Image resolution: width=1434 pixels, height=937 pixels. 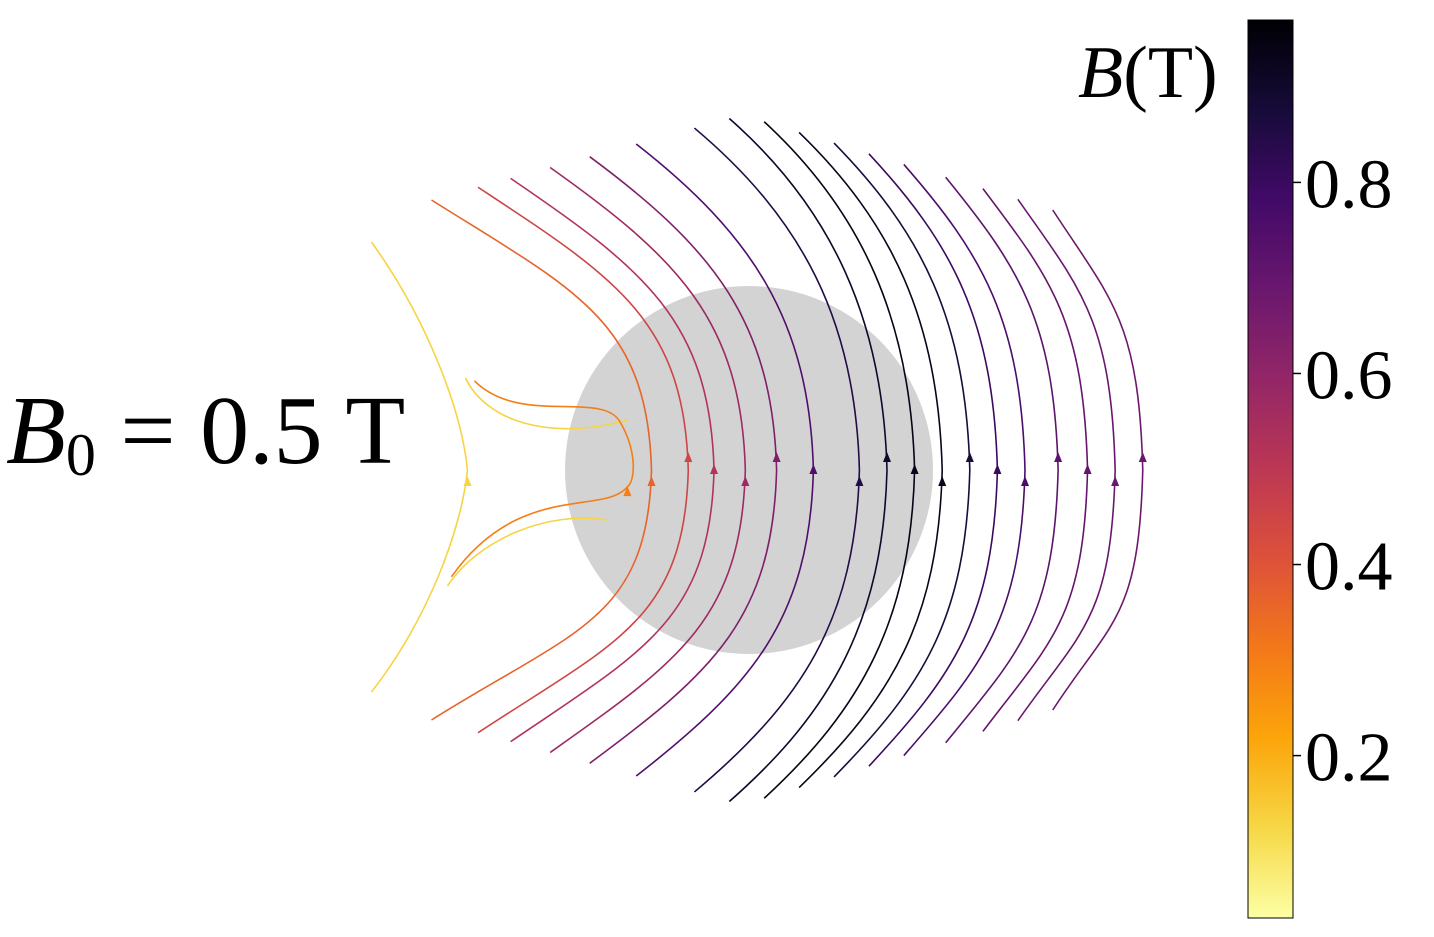 I want to click on annotation-subscript: 0, so click(x=80, y=455).